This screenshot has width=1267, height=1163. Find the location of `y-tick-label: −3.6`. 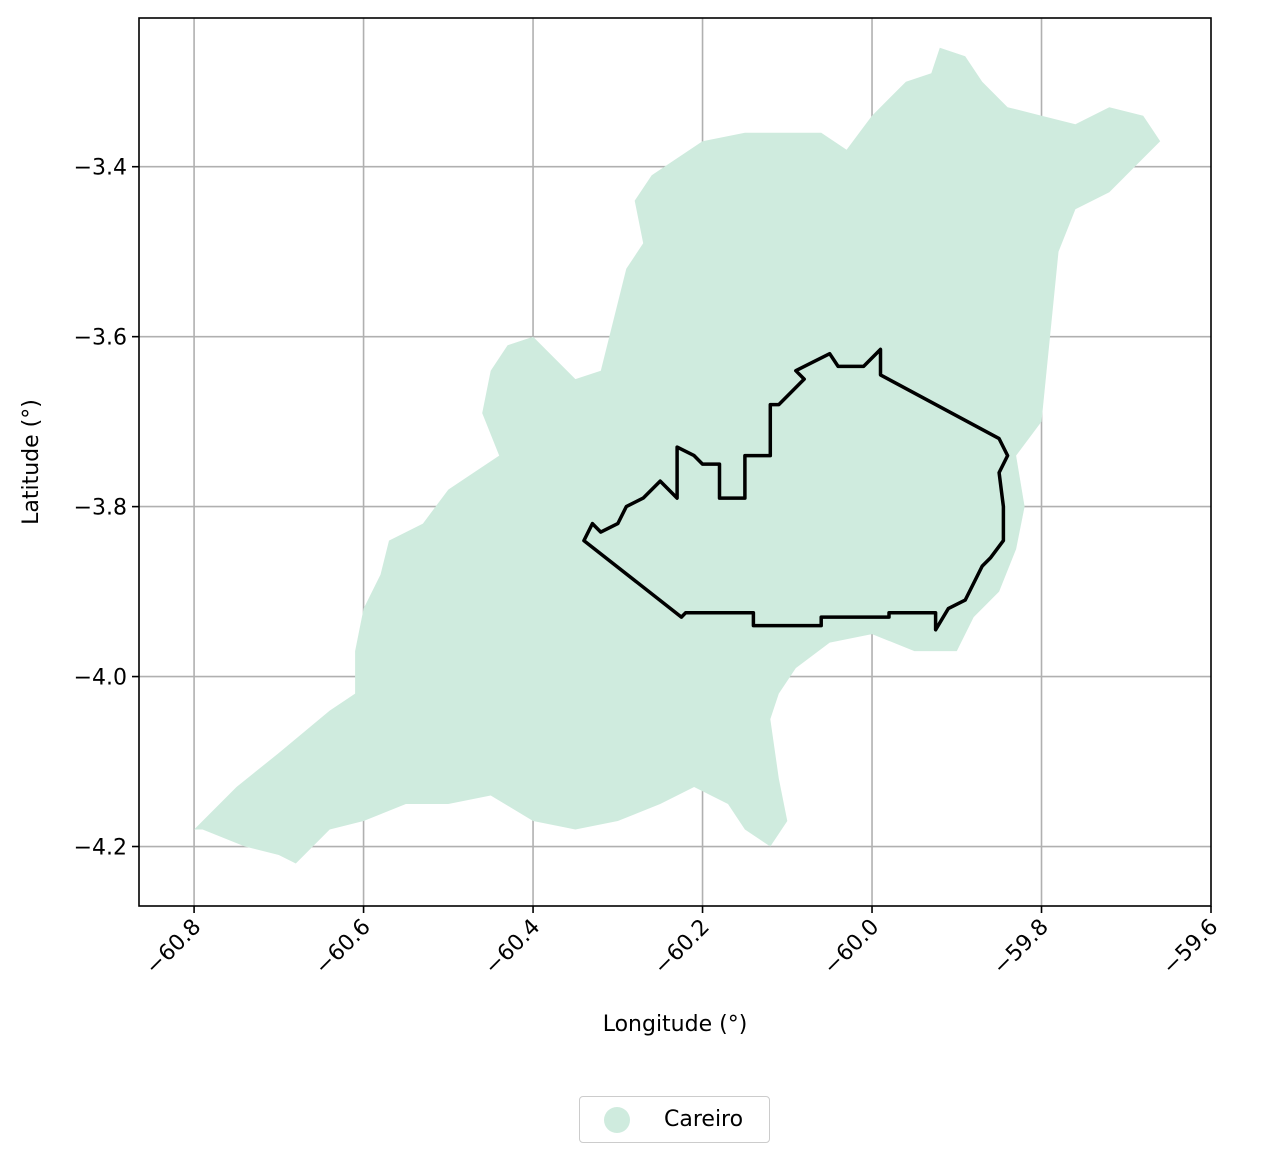

y-tick-label: −3.6 is located at coordinates (100, 338).